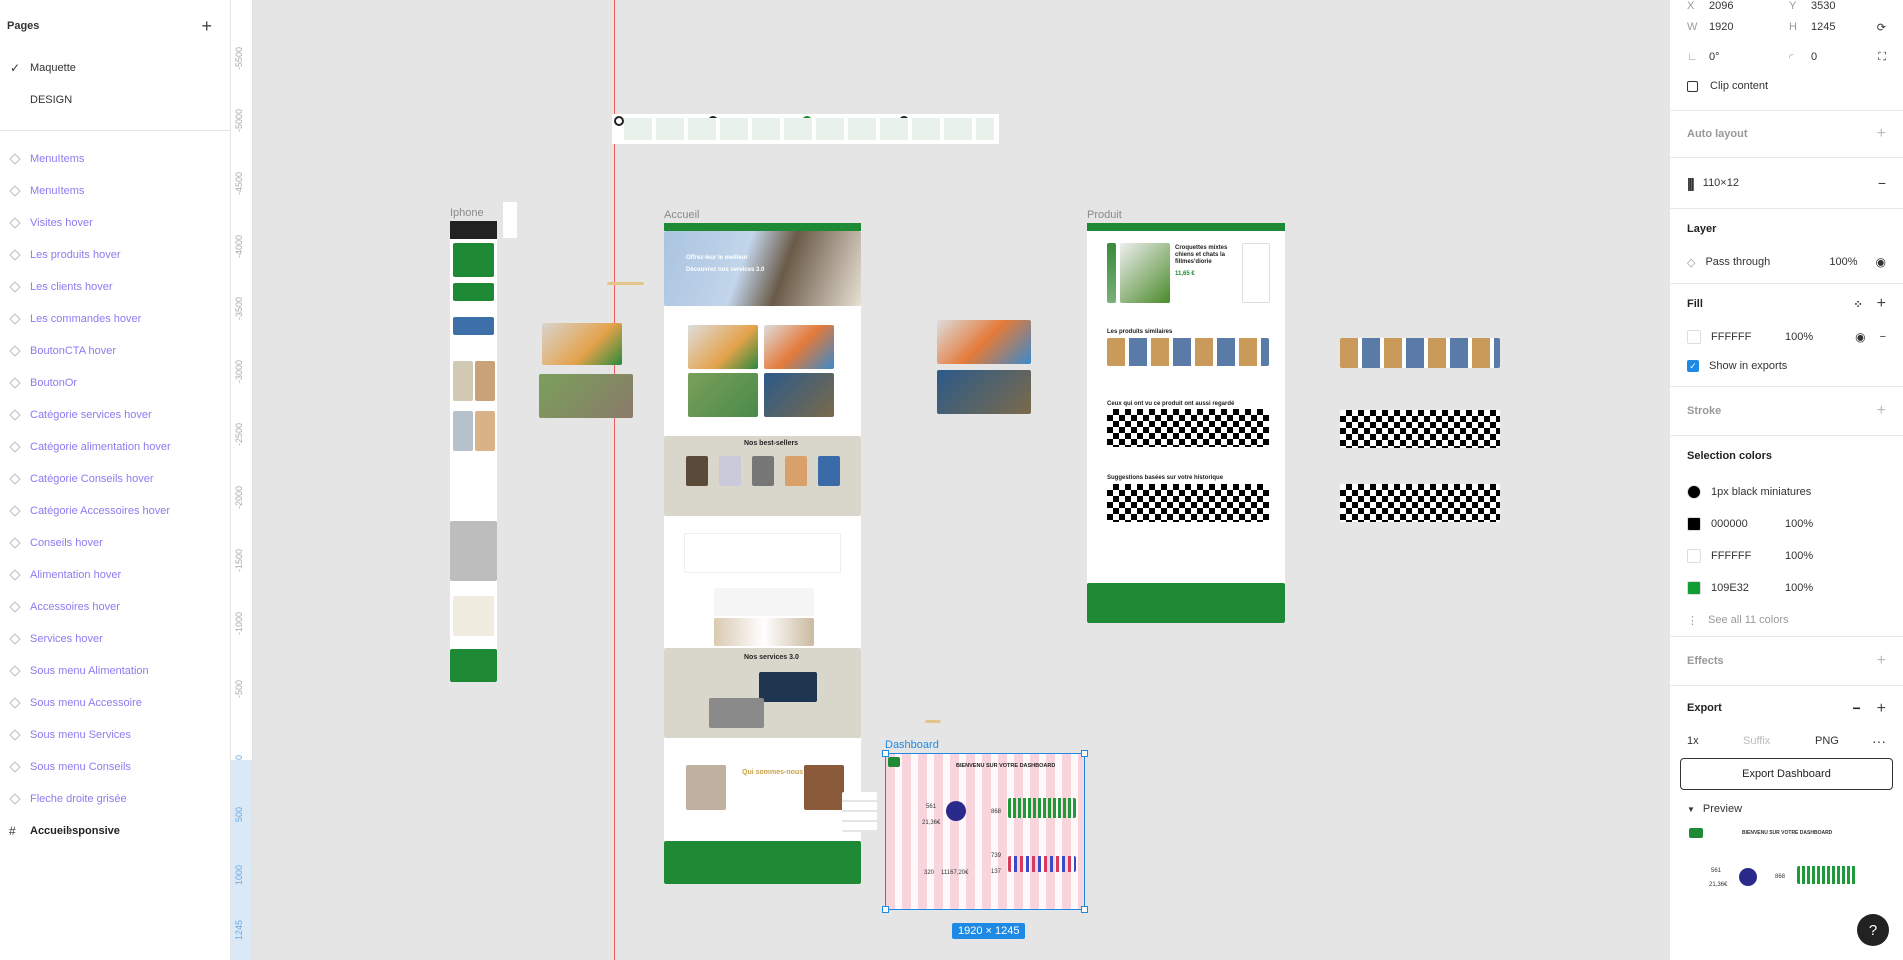 The width and height of the screenshot is (1903, 960). What do you see at coordinates (1757, 741) in the screenshot?
I see `export-suffix-input: Suffix` at bounding box center [1757, 741].